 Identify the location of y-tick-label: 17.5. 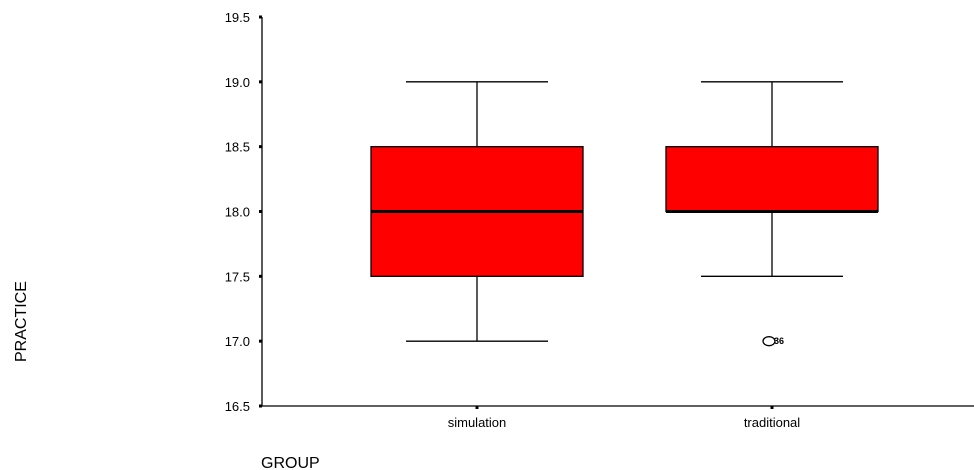
(237, 276).